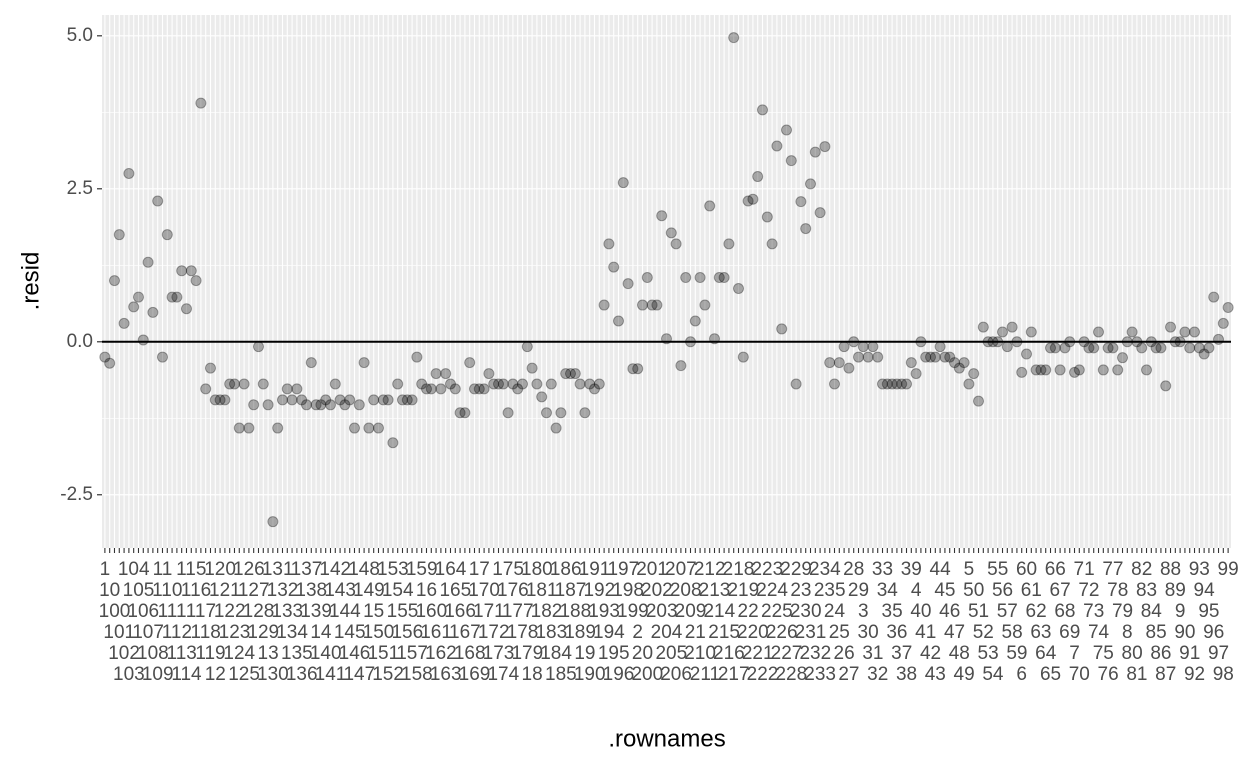 The width and height of the screenshot is (1248, 773). What do you see at coordinates (1165, 674) in the screenshot?
I see `x-tick-label: 87` at bounding box center [1165, 674].